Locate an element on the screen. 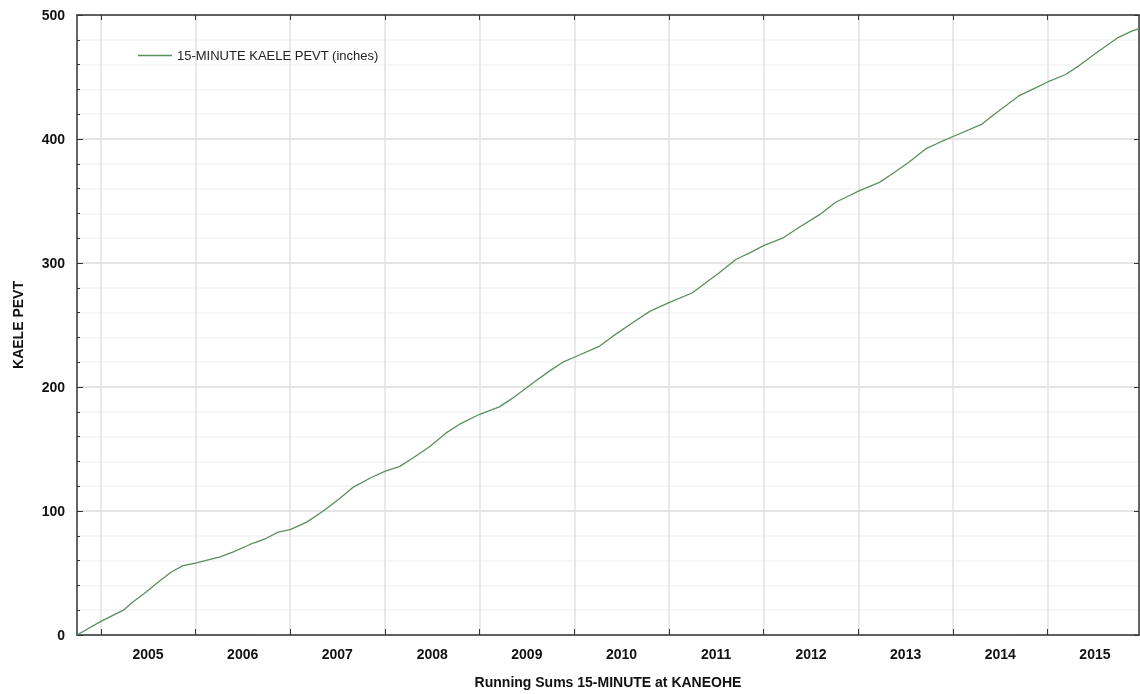 This screenshot has width=1140, height=694. x-tick-label: 2013 is located at coordinates (906, 654).